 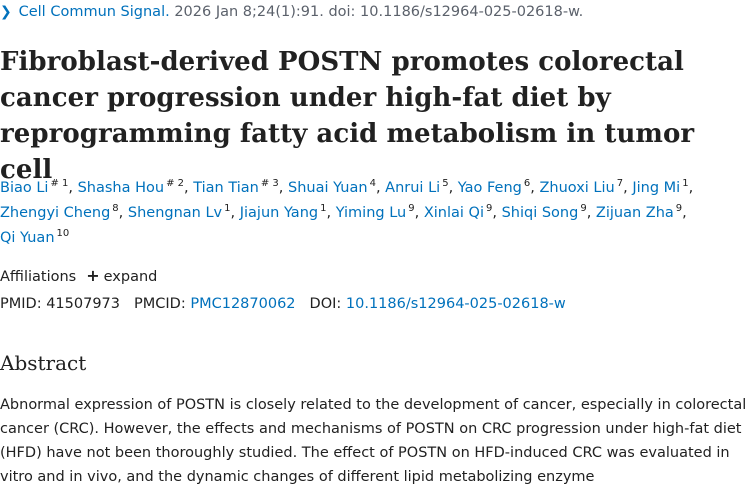 I want to click on author-item: Jing Mi 1, so click(x=660, y=187).